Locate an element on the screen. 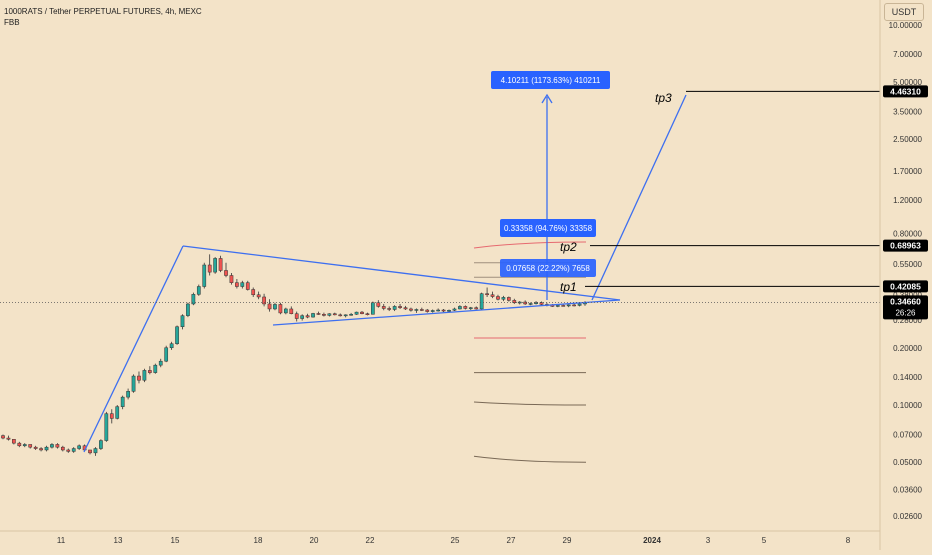 This screenshot has width=932, height=555. triangle-lower-line is located at coordinates (446, 312).